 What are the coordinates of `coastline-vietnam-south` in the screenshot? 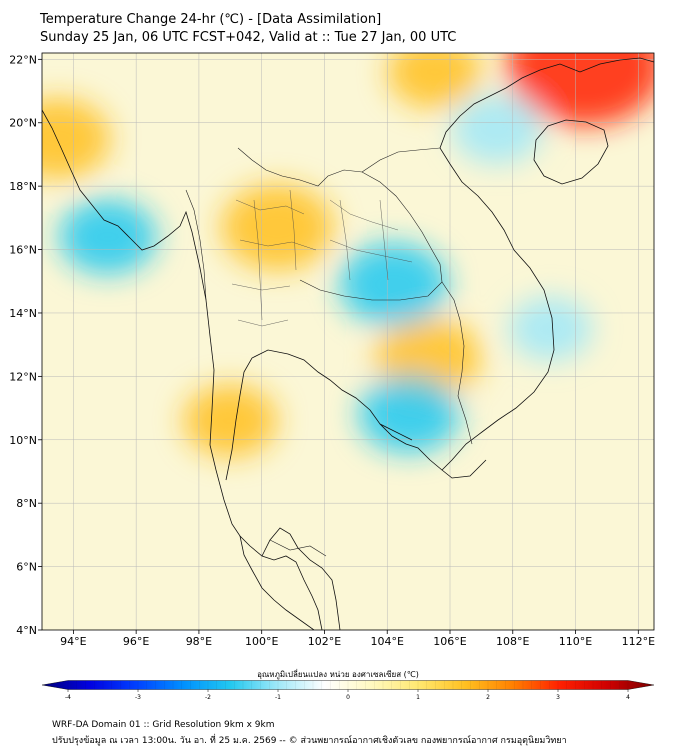 It's located at (433, 451).